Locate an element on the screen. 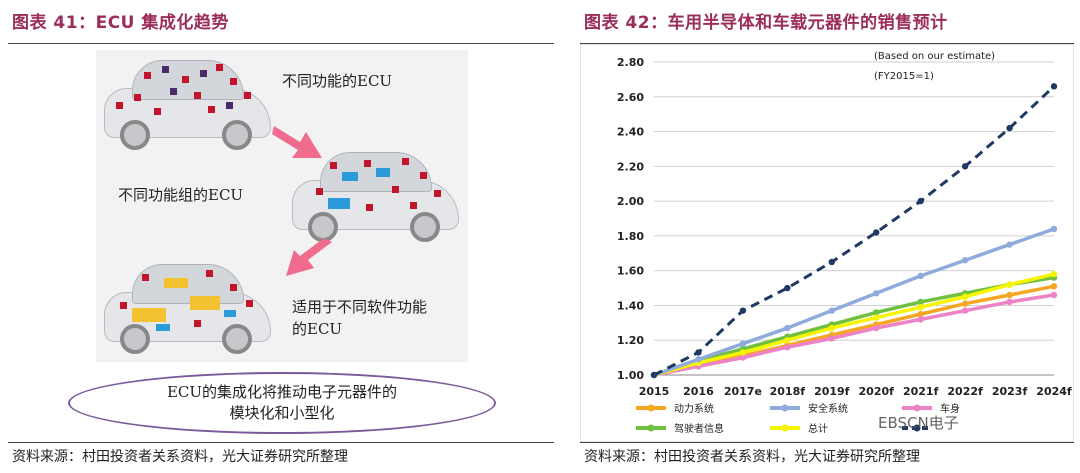 The width and height of the screenshot is (1080, 473). left-source: 资料来源：村田投资者关系资料，光大证券研究所整理 is located at coordinates (180, 457).